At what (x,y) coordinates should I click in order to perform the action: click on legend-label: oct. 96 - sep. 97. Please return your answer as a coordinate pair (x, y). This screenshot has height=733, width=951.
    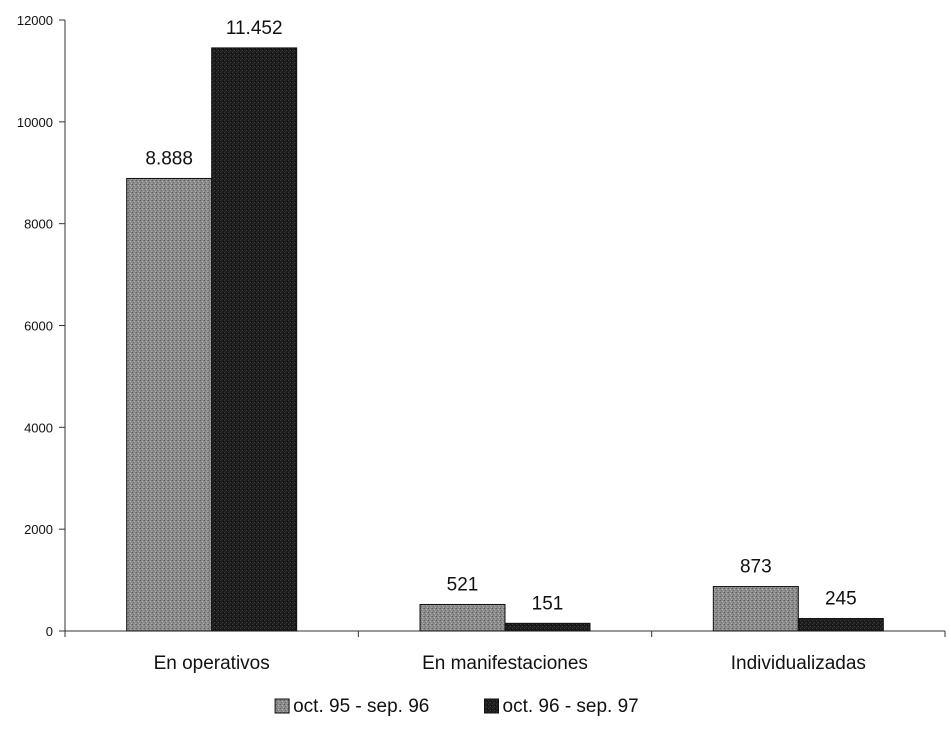
    Looking at the image, I should click on (571, 706).